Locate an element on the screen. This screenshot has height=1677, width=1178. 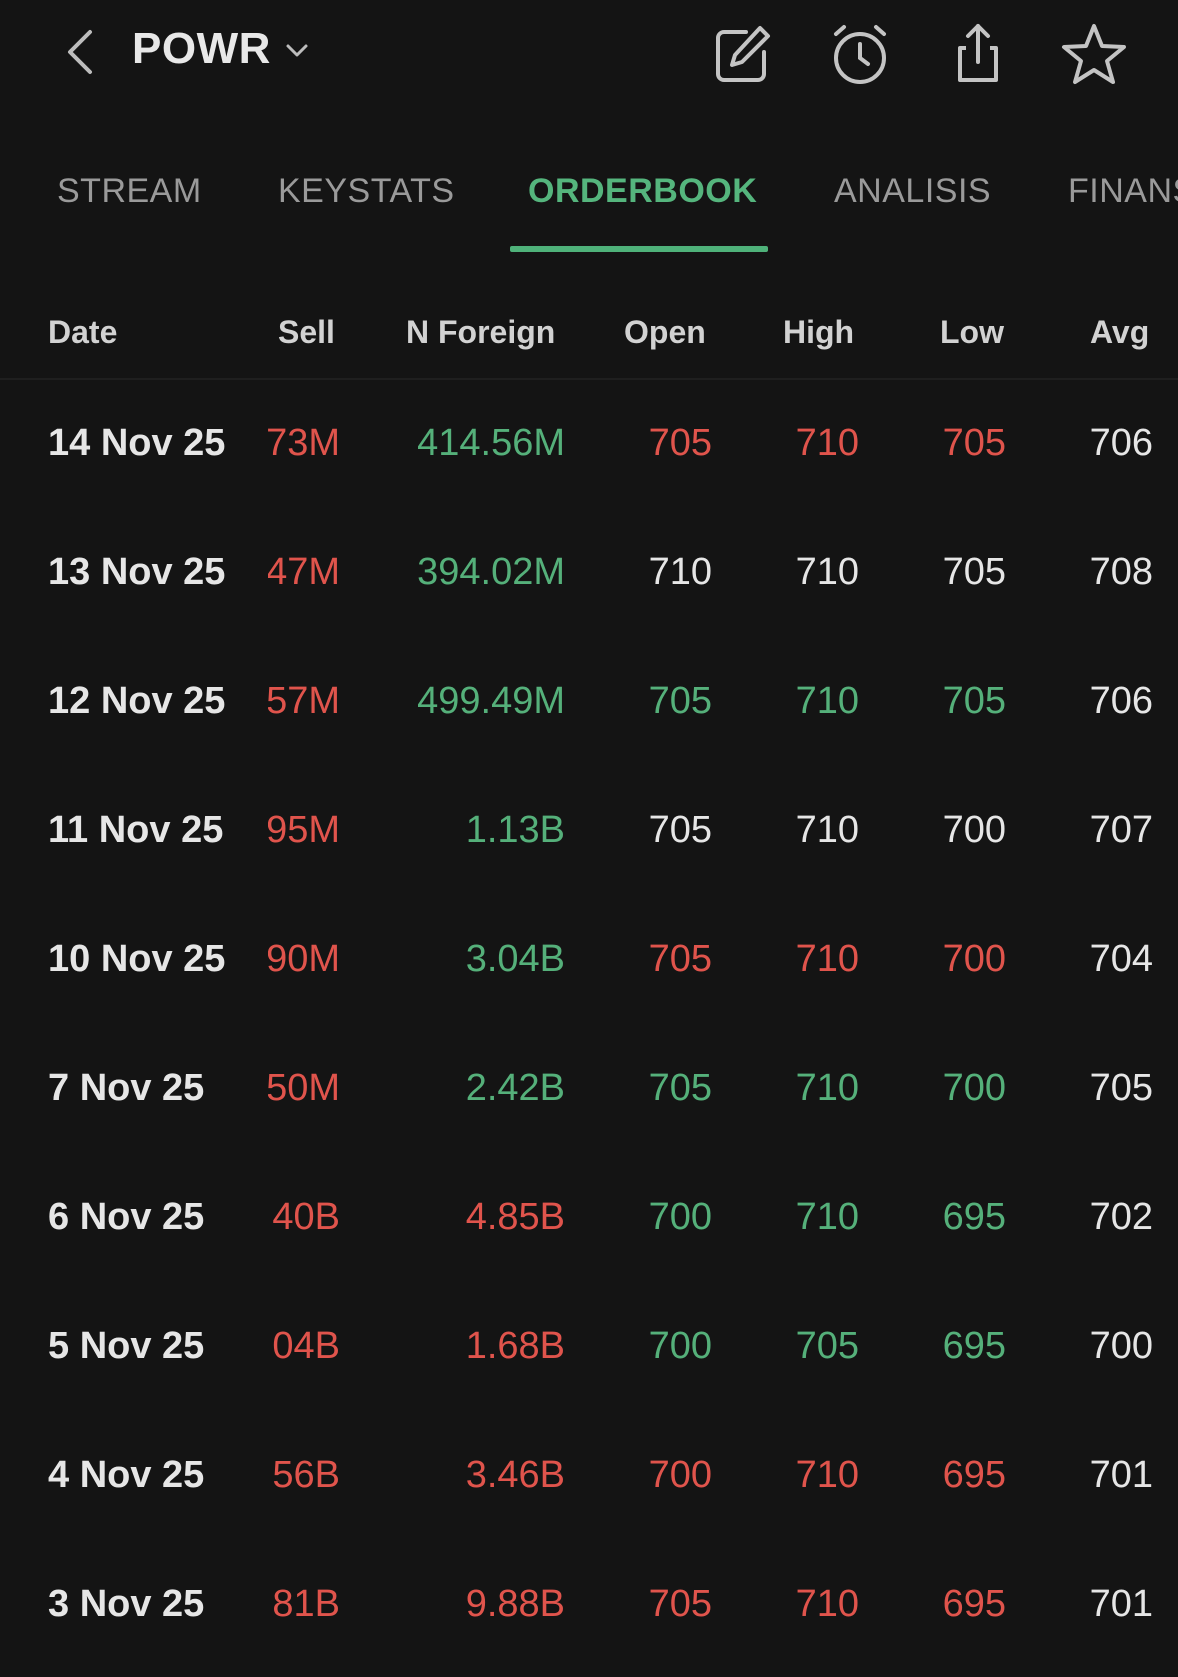
row-nforeign: 499.49M is located at coordinates (491, 701).